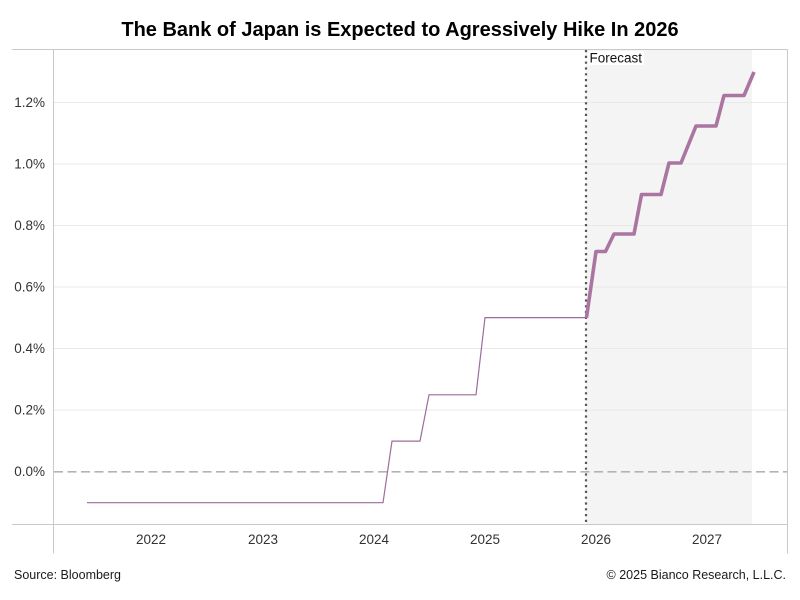  I want to click on svg-text: 2024, so click(374, 539).